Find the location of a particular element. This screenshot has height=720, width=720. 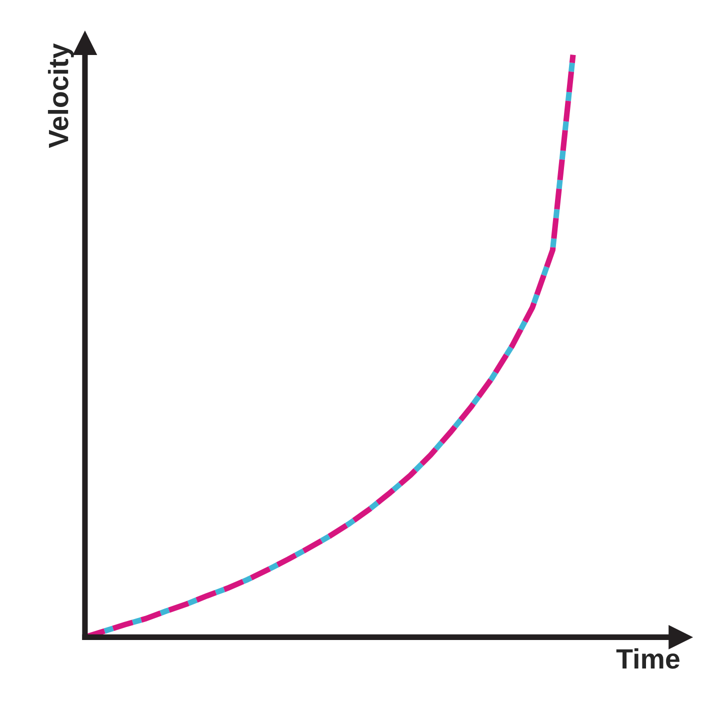

x-axis-title: Time is located at coordinates (648, 658).